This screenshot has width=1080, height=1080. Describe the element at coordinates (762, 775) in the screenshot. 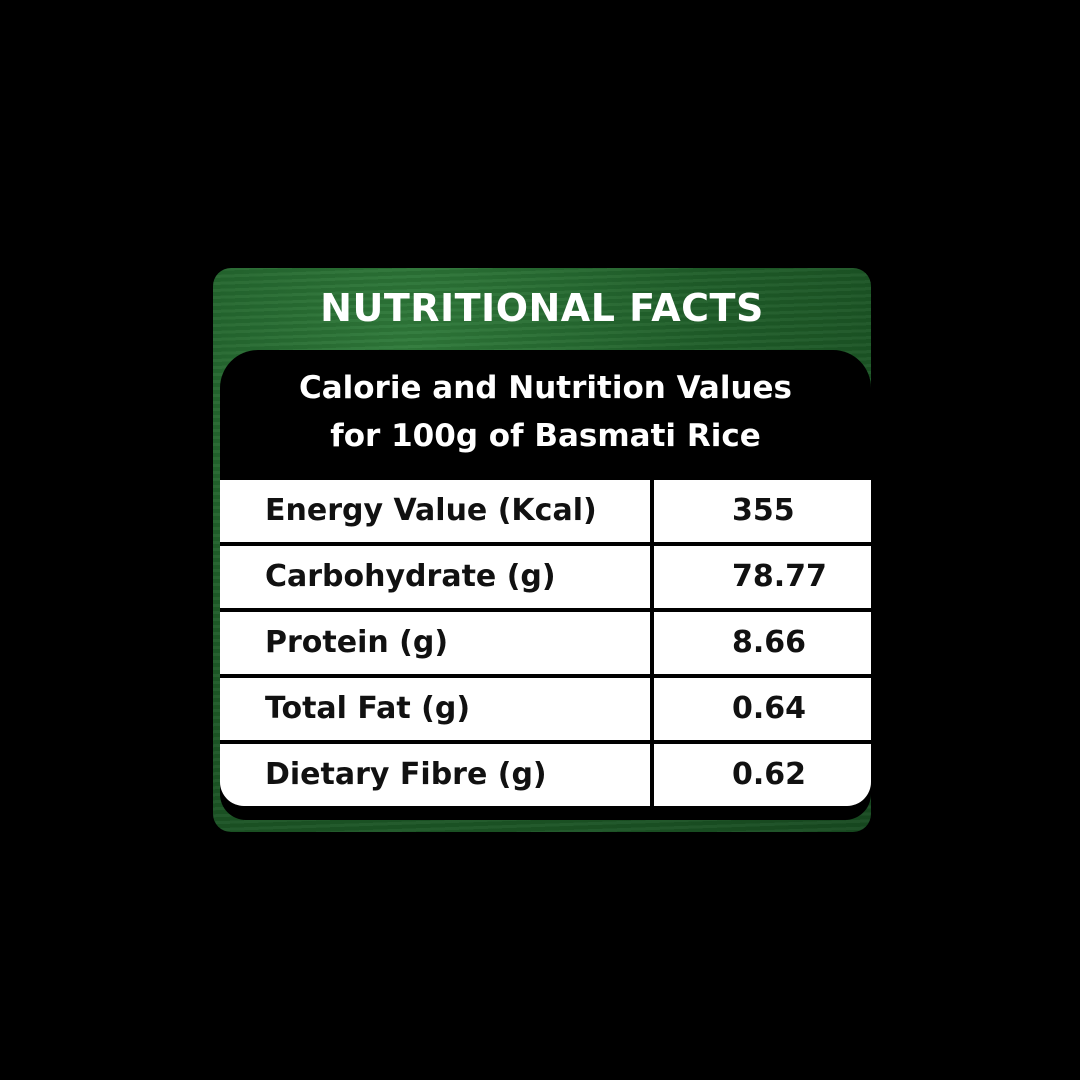

I see `nutrient-value: 0.62` at that location.